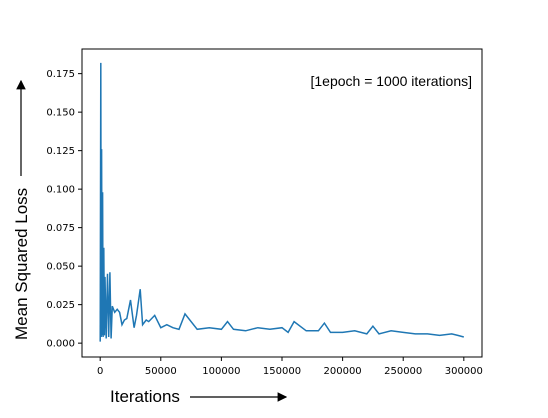 The height and width of the screenshot is (418, 548). I want to click on x-tick-label: 150000, so click(282, 371).